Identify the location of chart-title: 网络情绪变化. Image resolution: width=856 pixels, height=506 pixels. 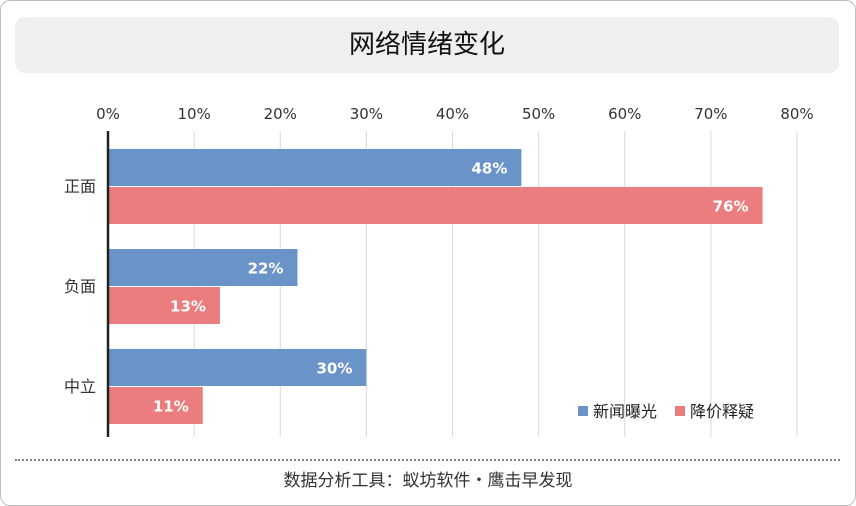
(426, 45).